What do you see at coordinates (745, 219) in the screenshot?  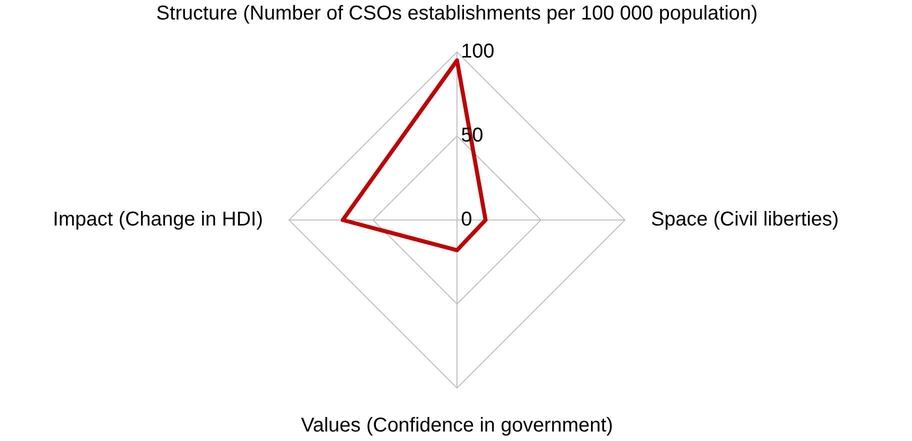 I see `spoke-label: Space (Civil liberties)` at bounding box center [745, 219].